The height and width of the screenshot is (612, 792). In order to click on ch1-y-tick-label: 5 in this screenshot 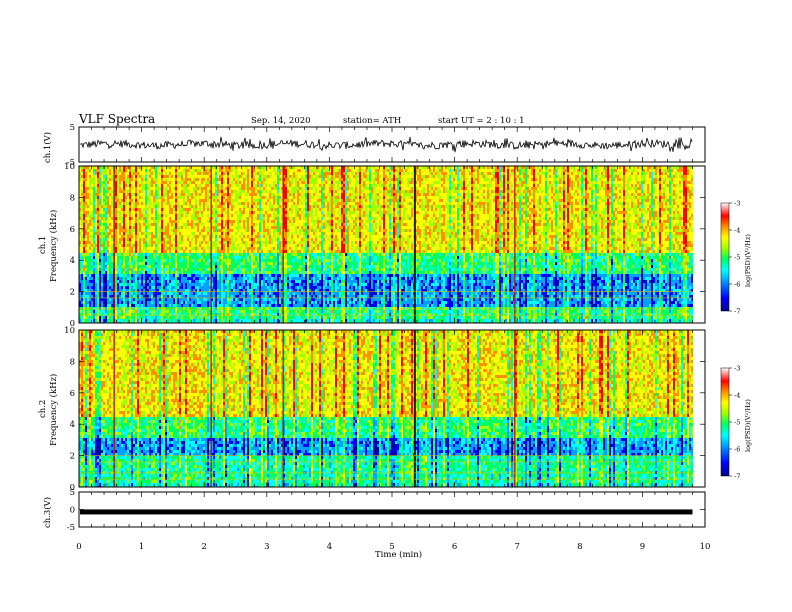, I will do `click(72, 128)`.